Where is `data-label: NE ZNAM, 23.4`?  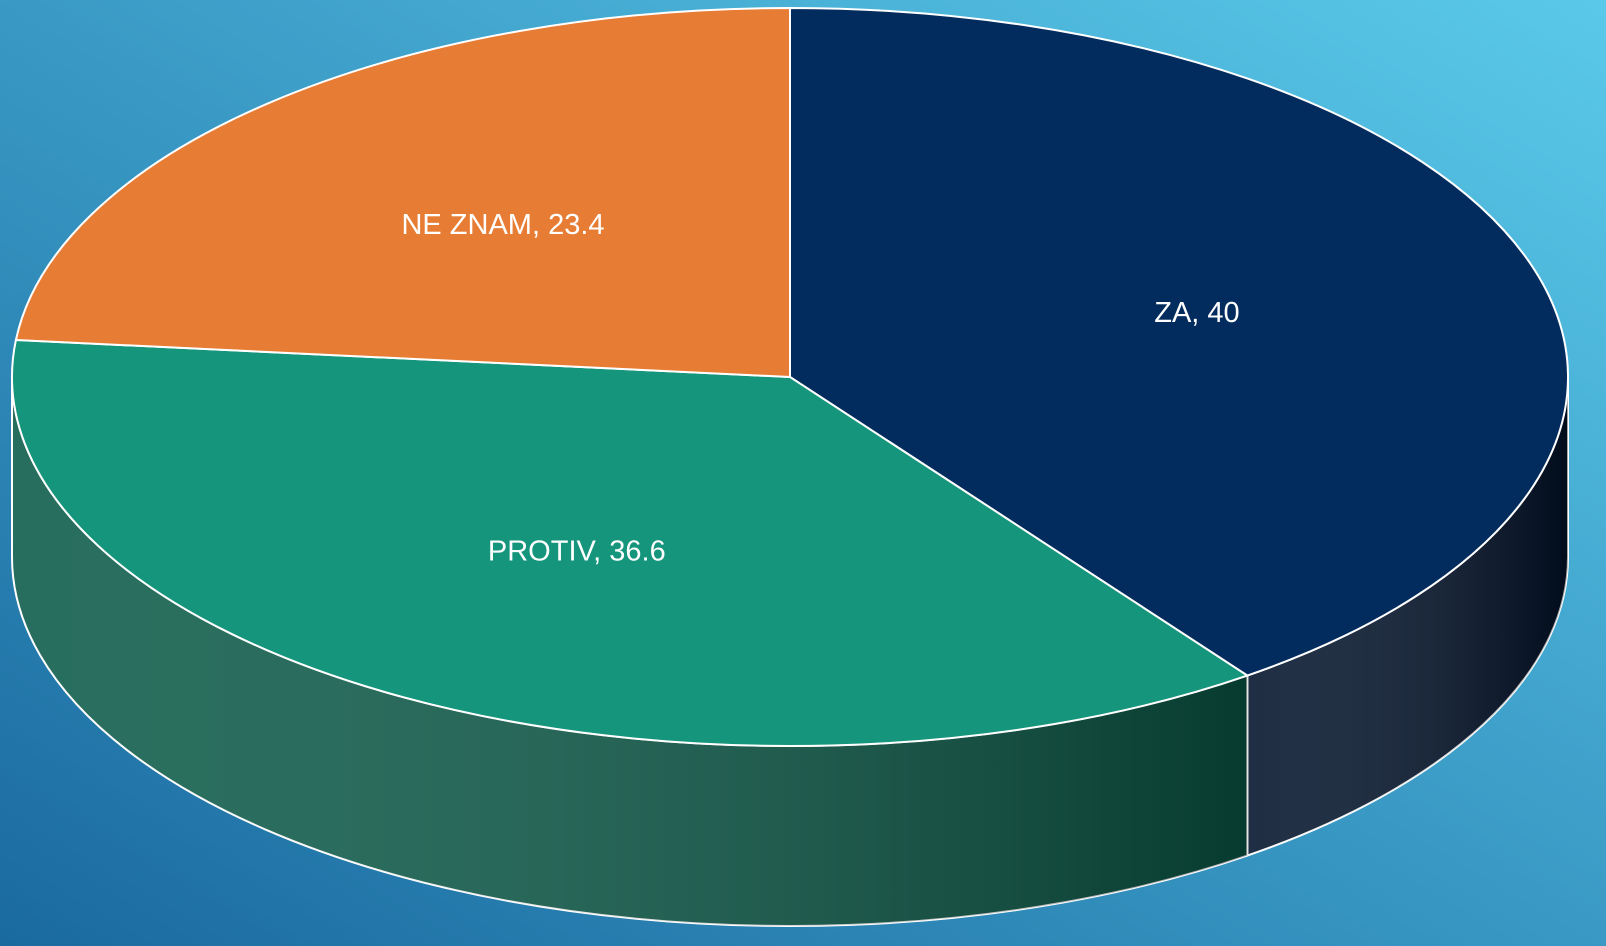
data-label: NE ZNAM, 23.4 is located at coordinates (502, 225).